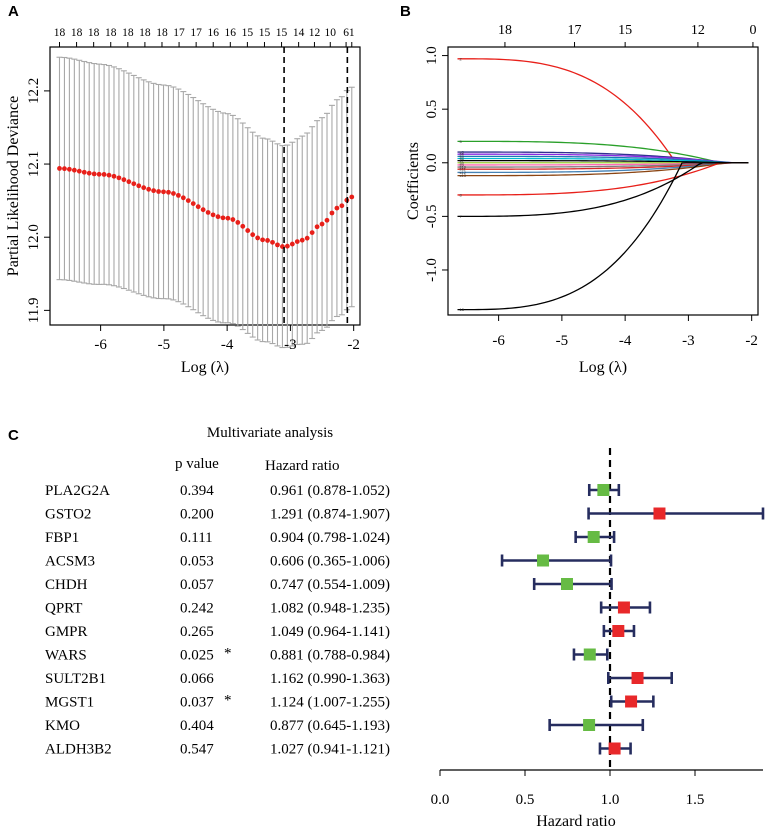 The width and height of the screenshot is (765, 830). Describe the element at coordinates (330, 585) in the screenshot. I see `forest-hr-ci: 0.747 (0.554-1.009)` at that location.